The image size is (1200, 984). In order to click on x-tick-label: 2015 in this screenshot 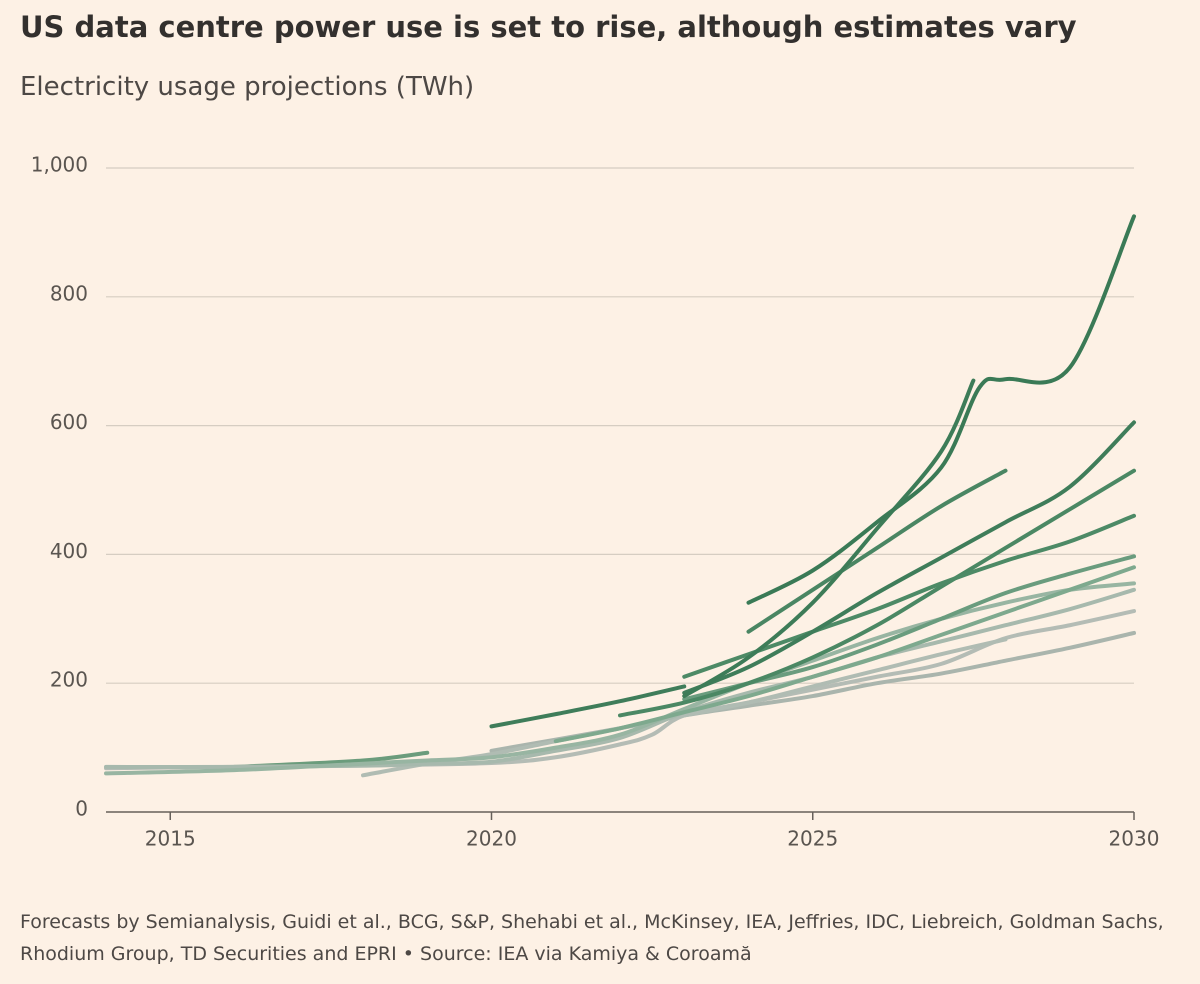, I will do `click(170, 839)`.